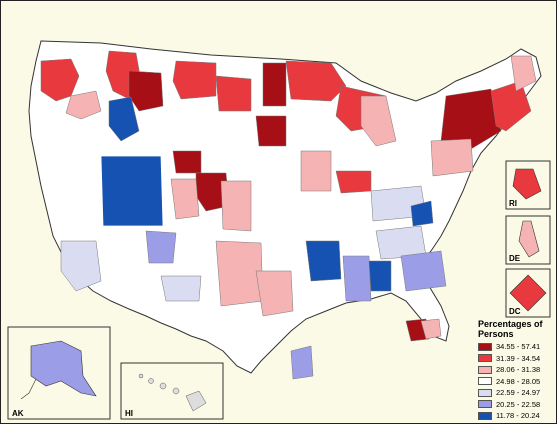 The height and width of the screenshot is (426, 559). What do you see at coordinates (528, 240) in the screenshot?
I see `inset-delaware` at bounding box center [528, 240].